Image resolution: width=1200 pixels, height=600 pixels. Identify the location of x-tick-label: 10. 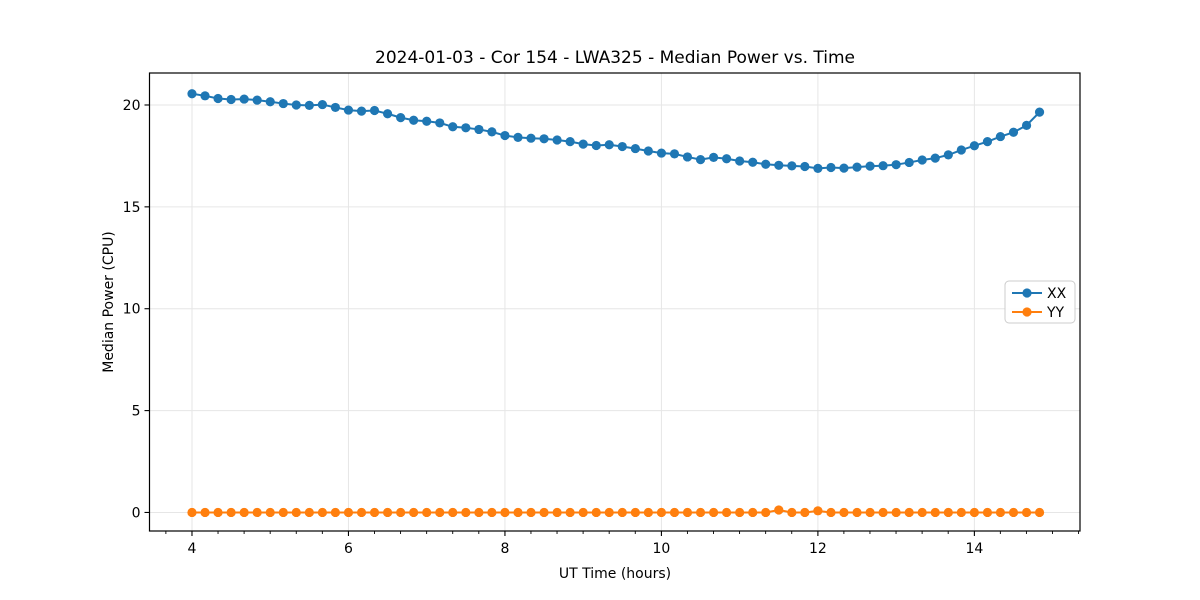
(662, 549).